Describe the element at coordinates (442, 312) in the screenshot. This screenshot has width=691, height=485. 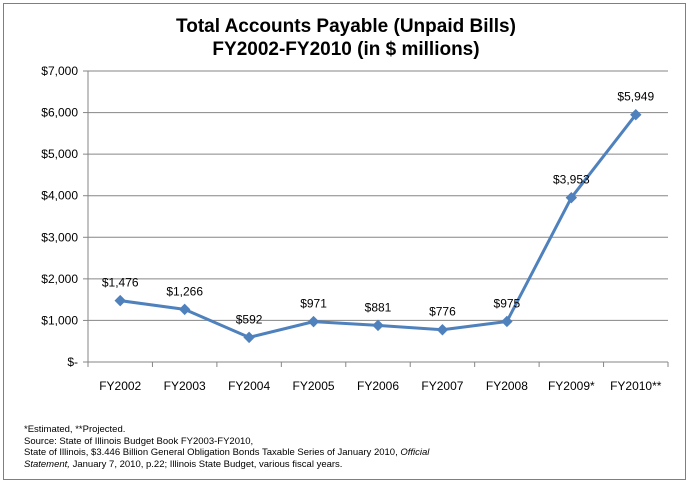
I see `data-label: $776` at that location.